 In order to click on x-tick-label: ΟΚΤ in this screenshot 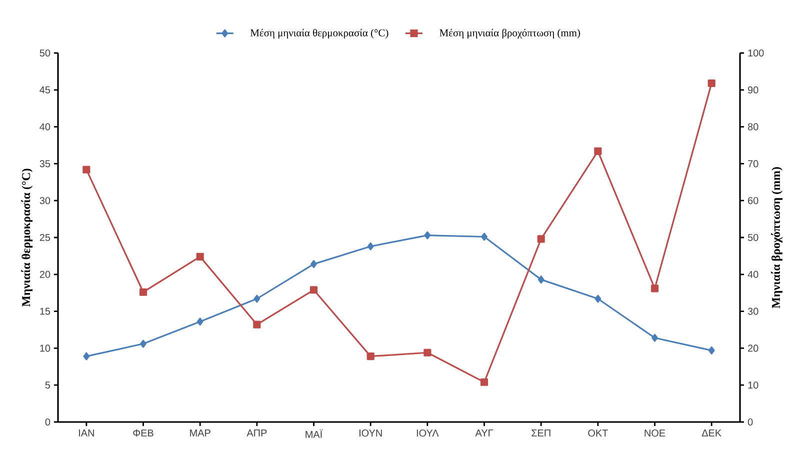, I will do `click(598, 433)`.